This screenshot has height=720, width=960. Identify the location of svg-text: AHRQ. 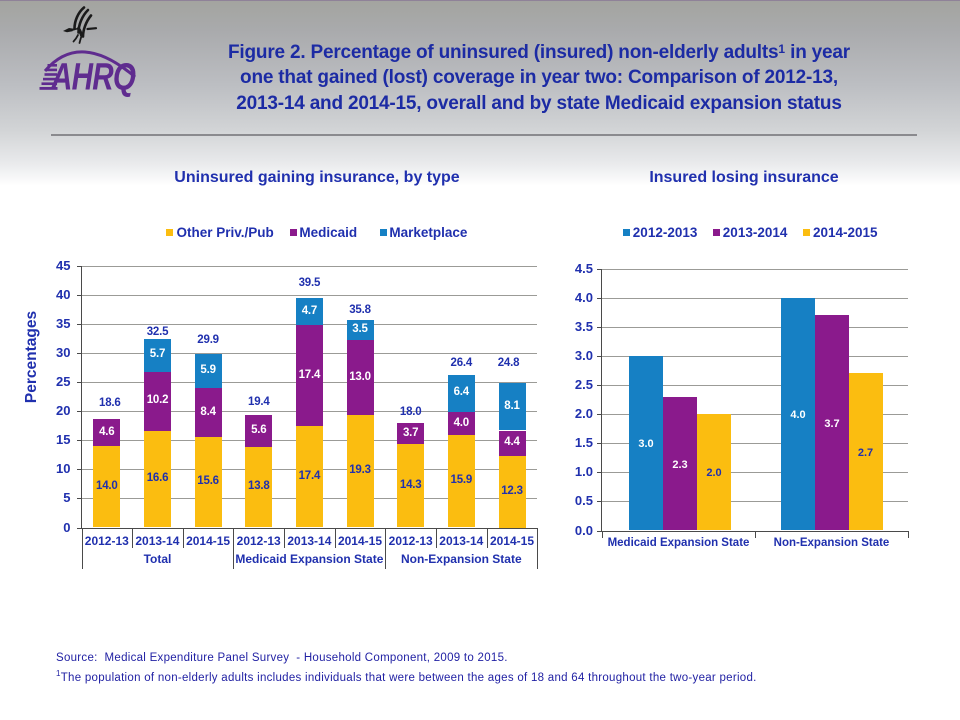
(92, 77).